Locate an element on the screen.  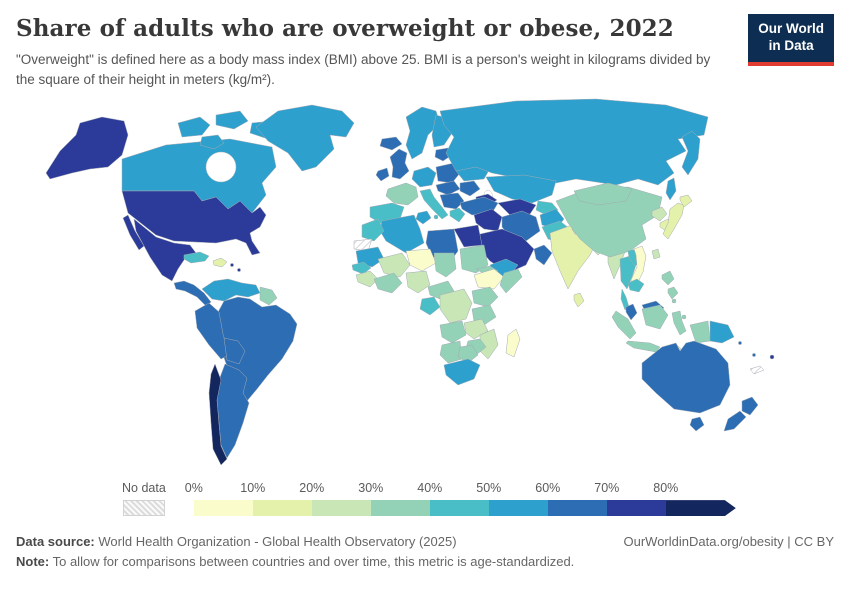
owid-url-link: OurWorldinData.org/obesity | CC BY is located at coordinates (729, 542).